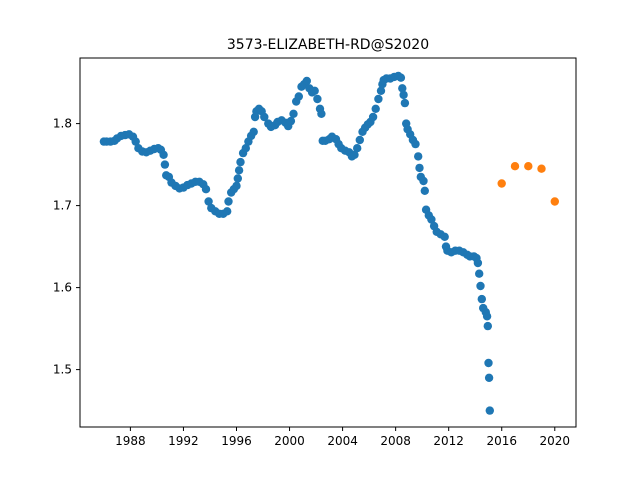 This screenshot has width=640, height=480. Describe the element at coordinates (66, 247) in the screenshot. I see `y-axis-ticks: 1.5 1.6 1.7 1.8` at that location.